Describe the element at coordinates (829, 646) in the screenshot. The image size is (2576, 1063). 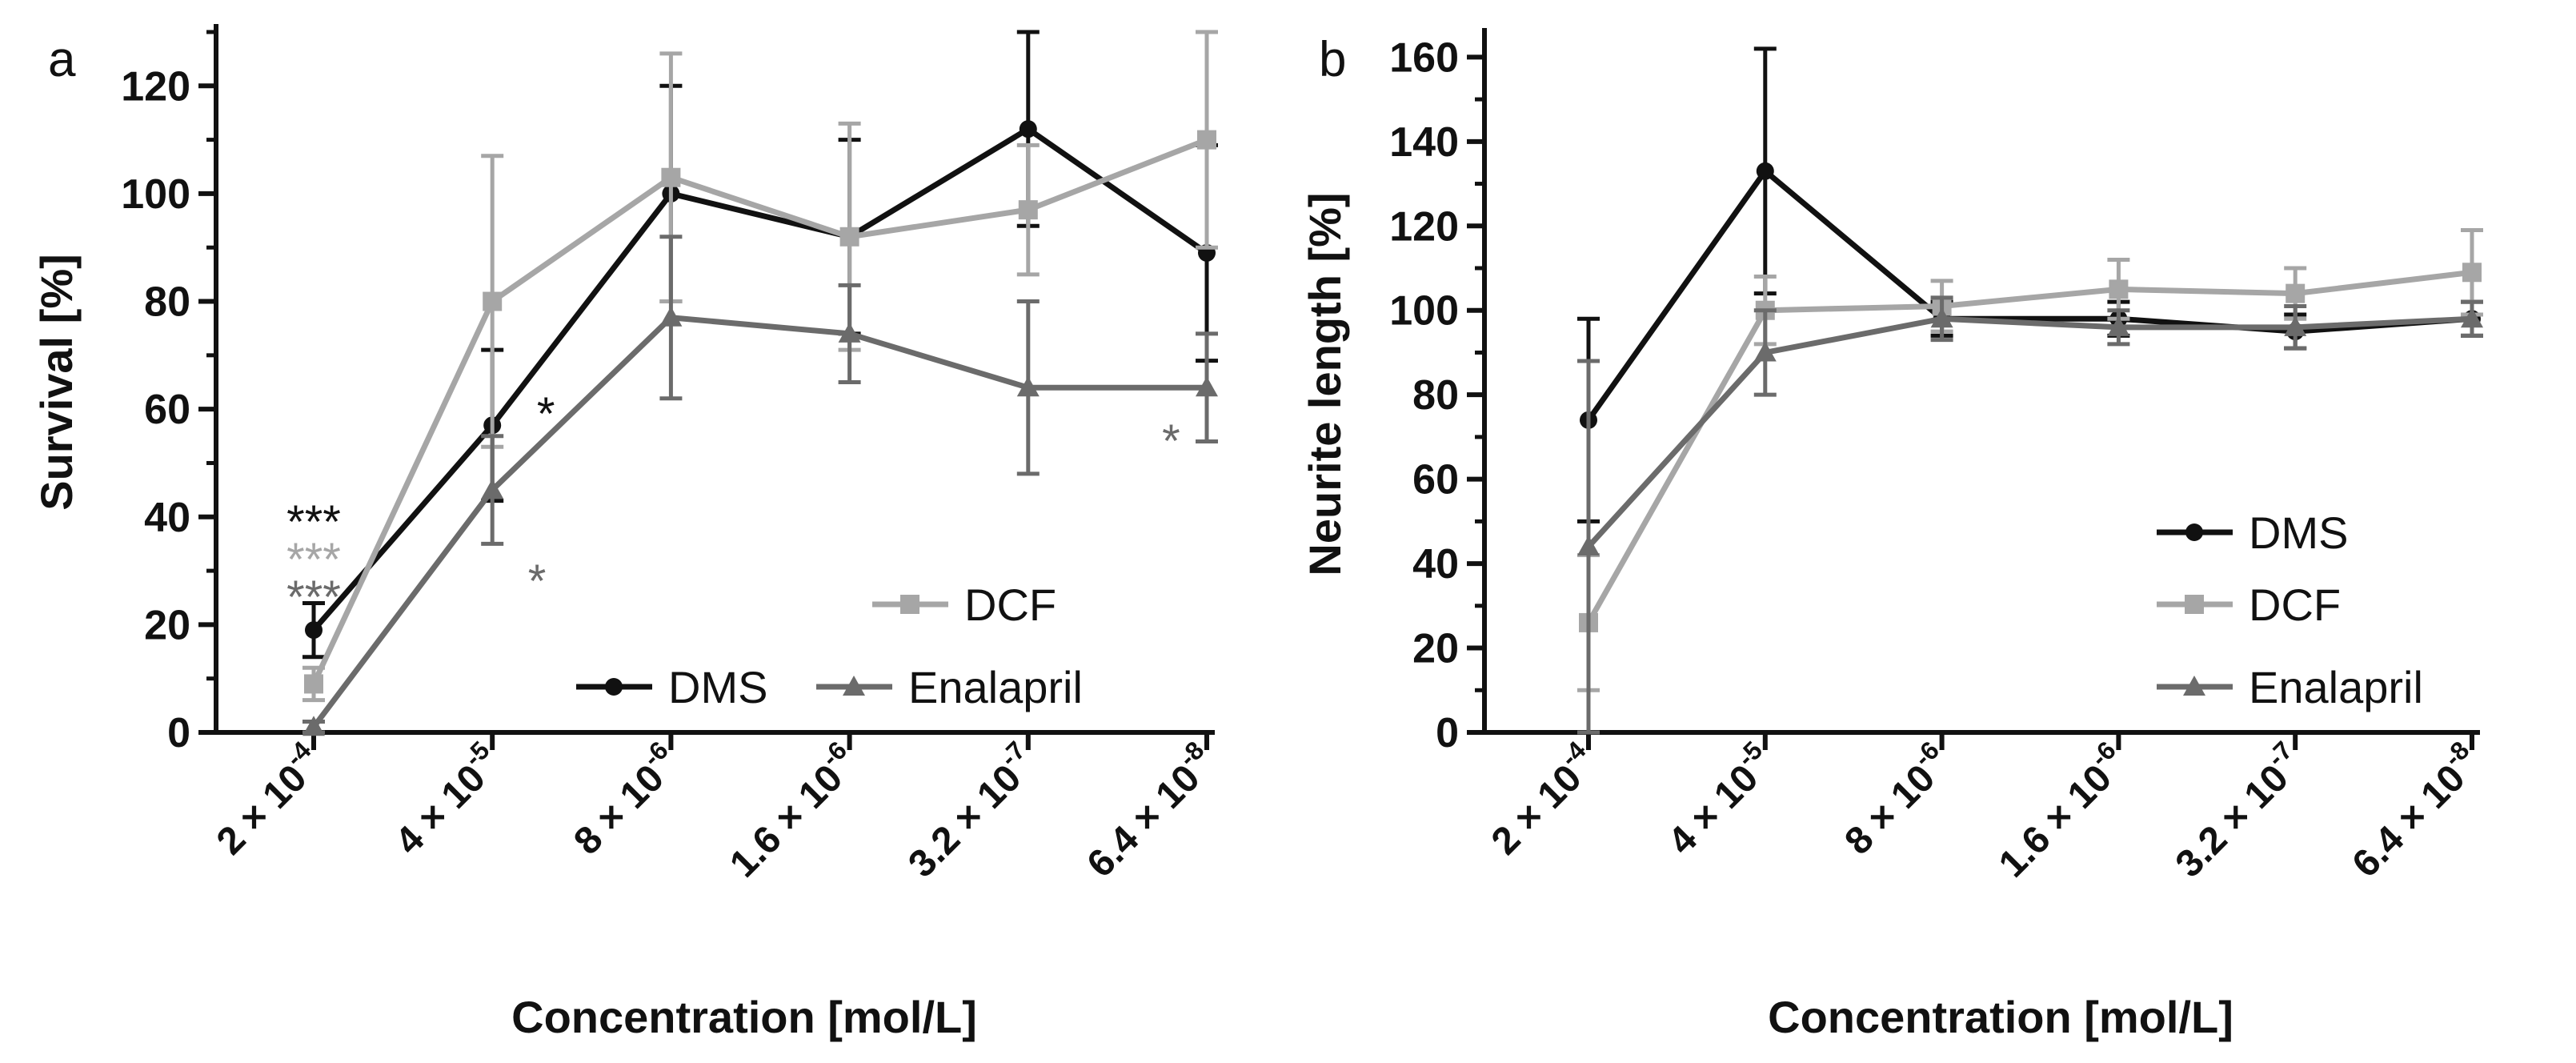
I see `legend: DCF DMS Enalapril` at that location.